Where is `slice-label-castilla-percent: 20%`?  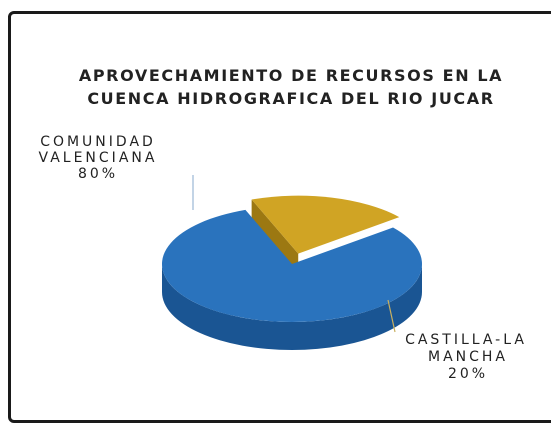
slice-label-castilla-percent: 20% is located at coordinates (468, 374).